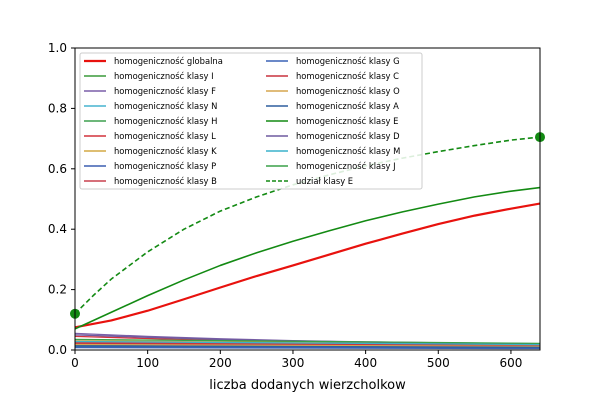 The image size is (600, 400). I want to click on legend-label: homogeniczność klasy I, so click(164, 76).